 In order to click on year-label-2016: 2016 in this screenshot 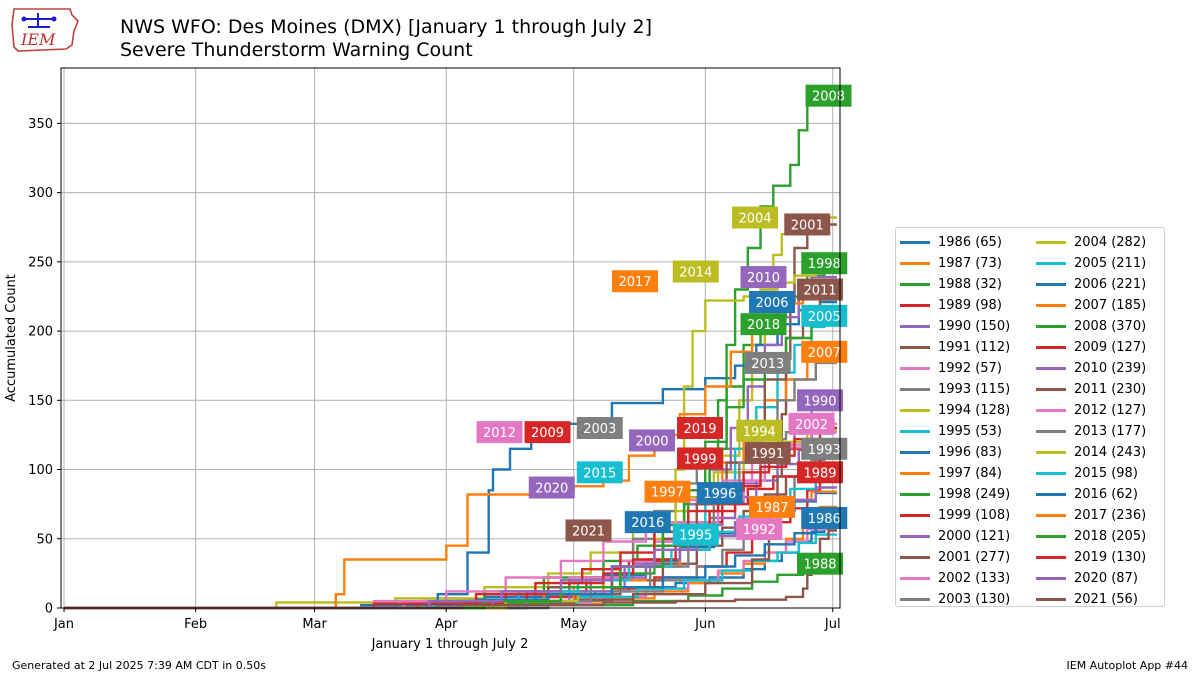, I will do `click(647, 522)`.